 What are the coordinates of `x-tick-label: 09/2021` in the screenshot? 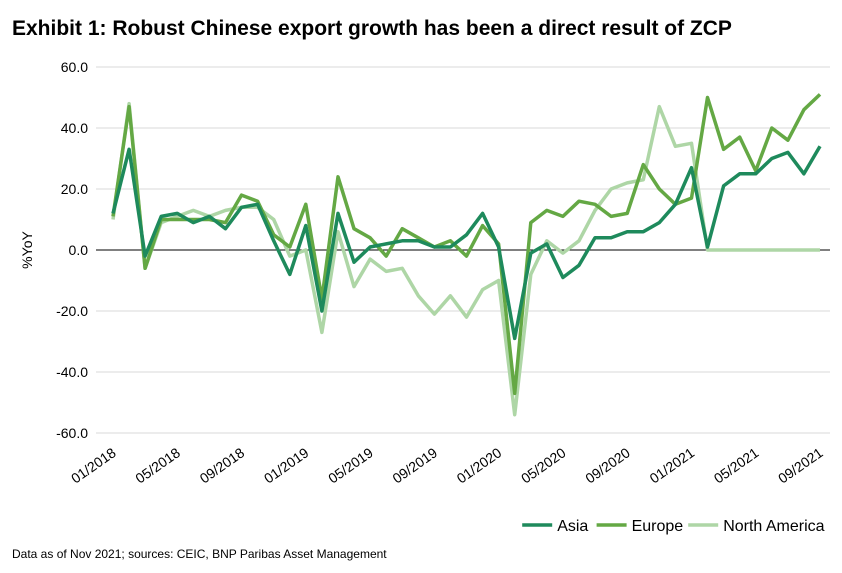 It's located at (800, 465).